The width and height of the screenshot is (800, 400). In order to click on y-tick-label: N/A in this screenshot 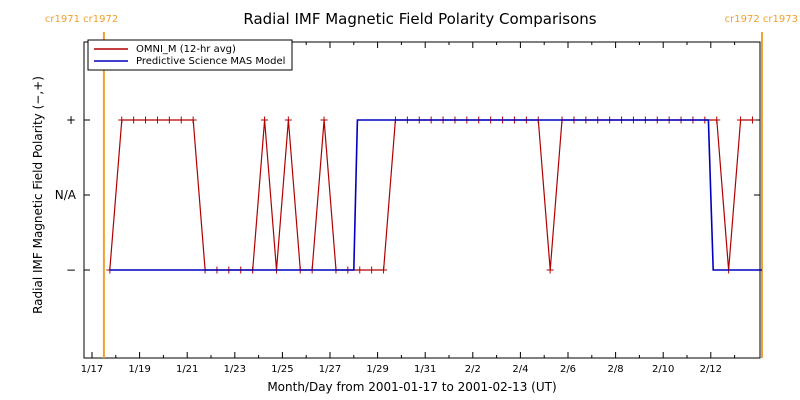, I will do `click(66, 195)`.